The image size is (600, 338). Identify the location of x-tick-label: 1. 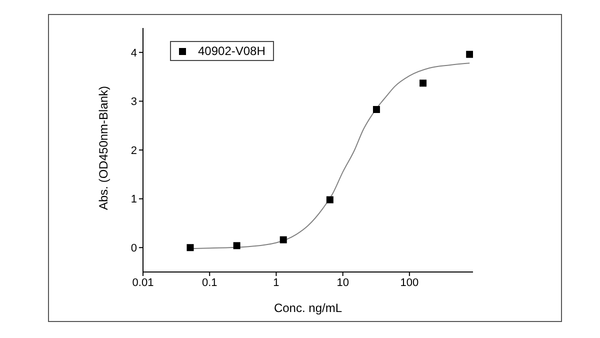
(276, 282).